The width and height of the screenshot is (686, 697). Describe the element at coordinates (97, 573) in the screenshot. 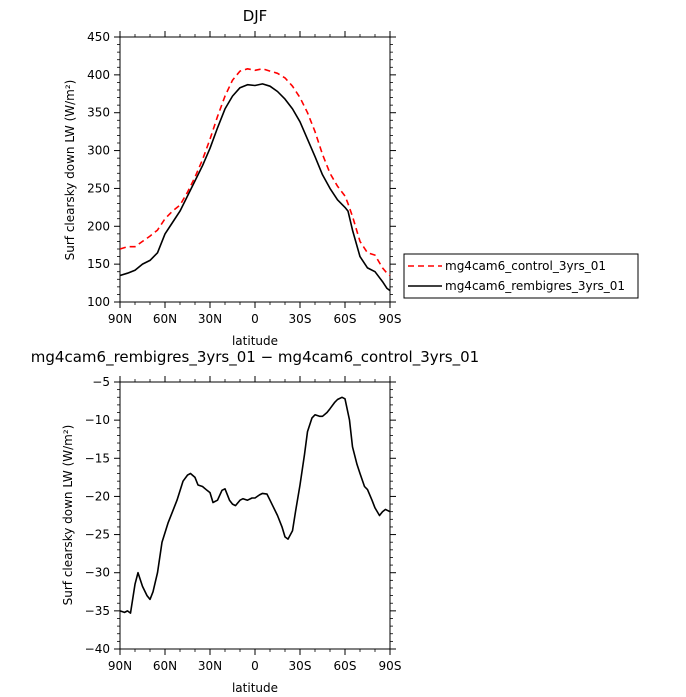

I see `y-tick-label: −30` at that location.